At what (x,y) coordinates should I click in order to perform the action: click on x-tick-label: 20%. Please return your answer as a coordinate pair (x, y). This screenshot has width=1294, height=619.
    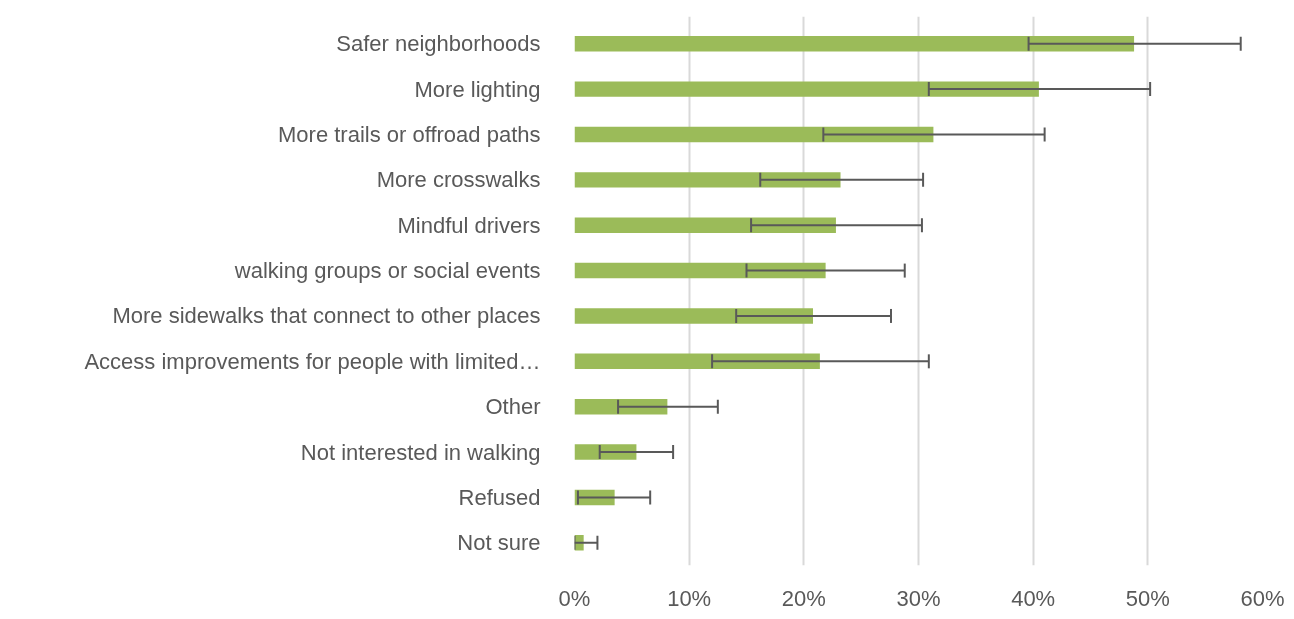
    Looking at the image, I should click on (803, 598).